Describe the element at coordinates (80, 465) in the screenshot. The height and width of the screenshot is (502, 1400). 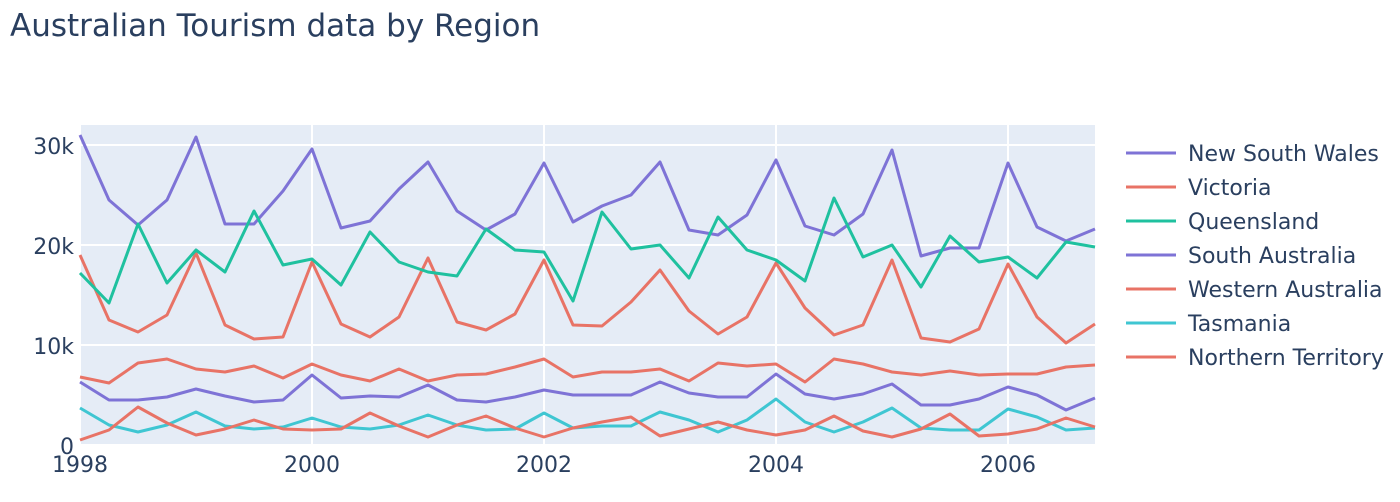
I see `x-tick-label: 1998` at that location.